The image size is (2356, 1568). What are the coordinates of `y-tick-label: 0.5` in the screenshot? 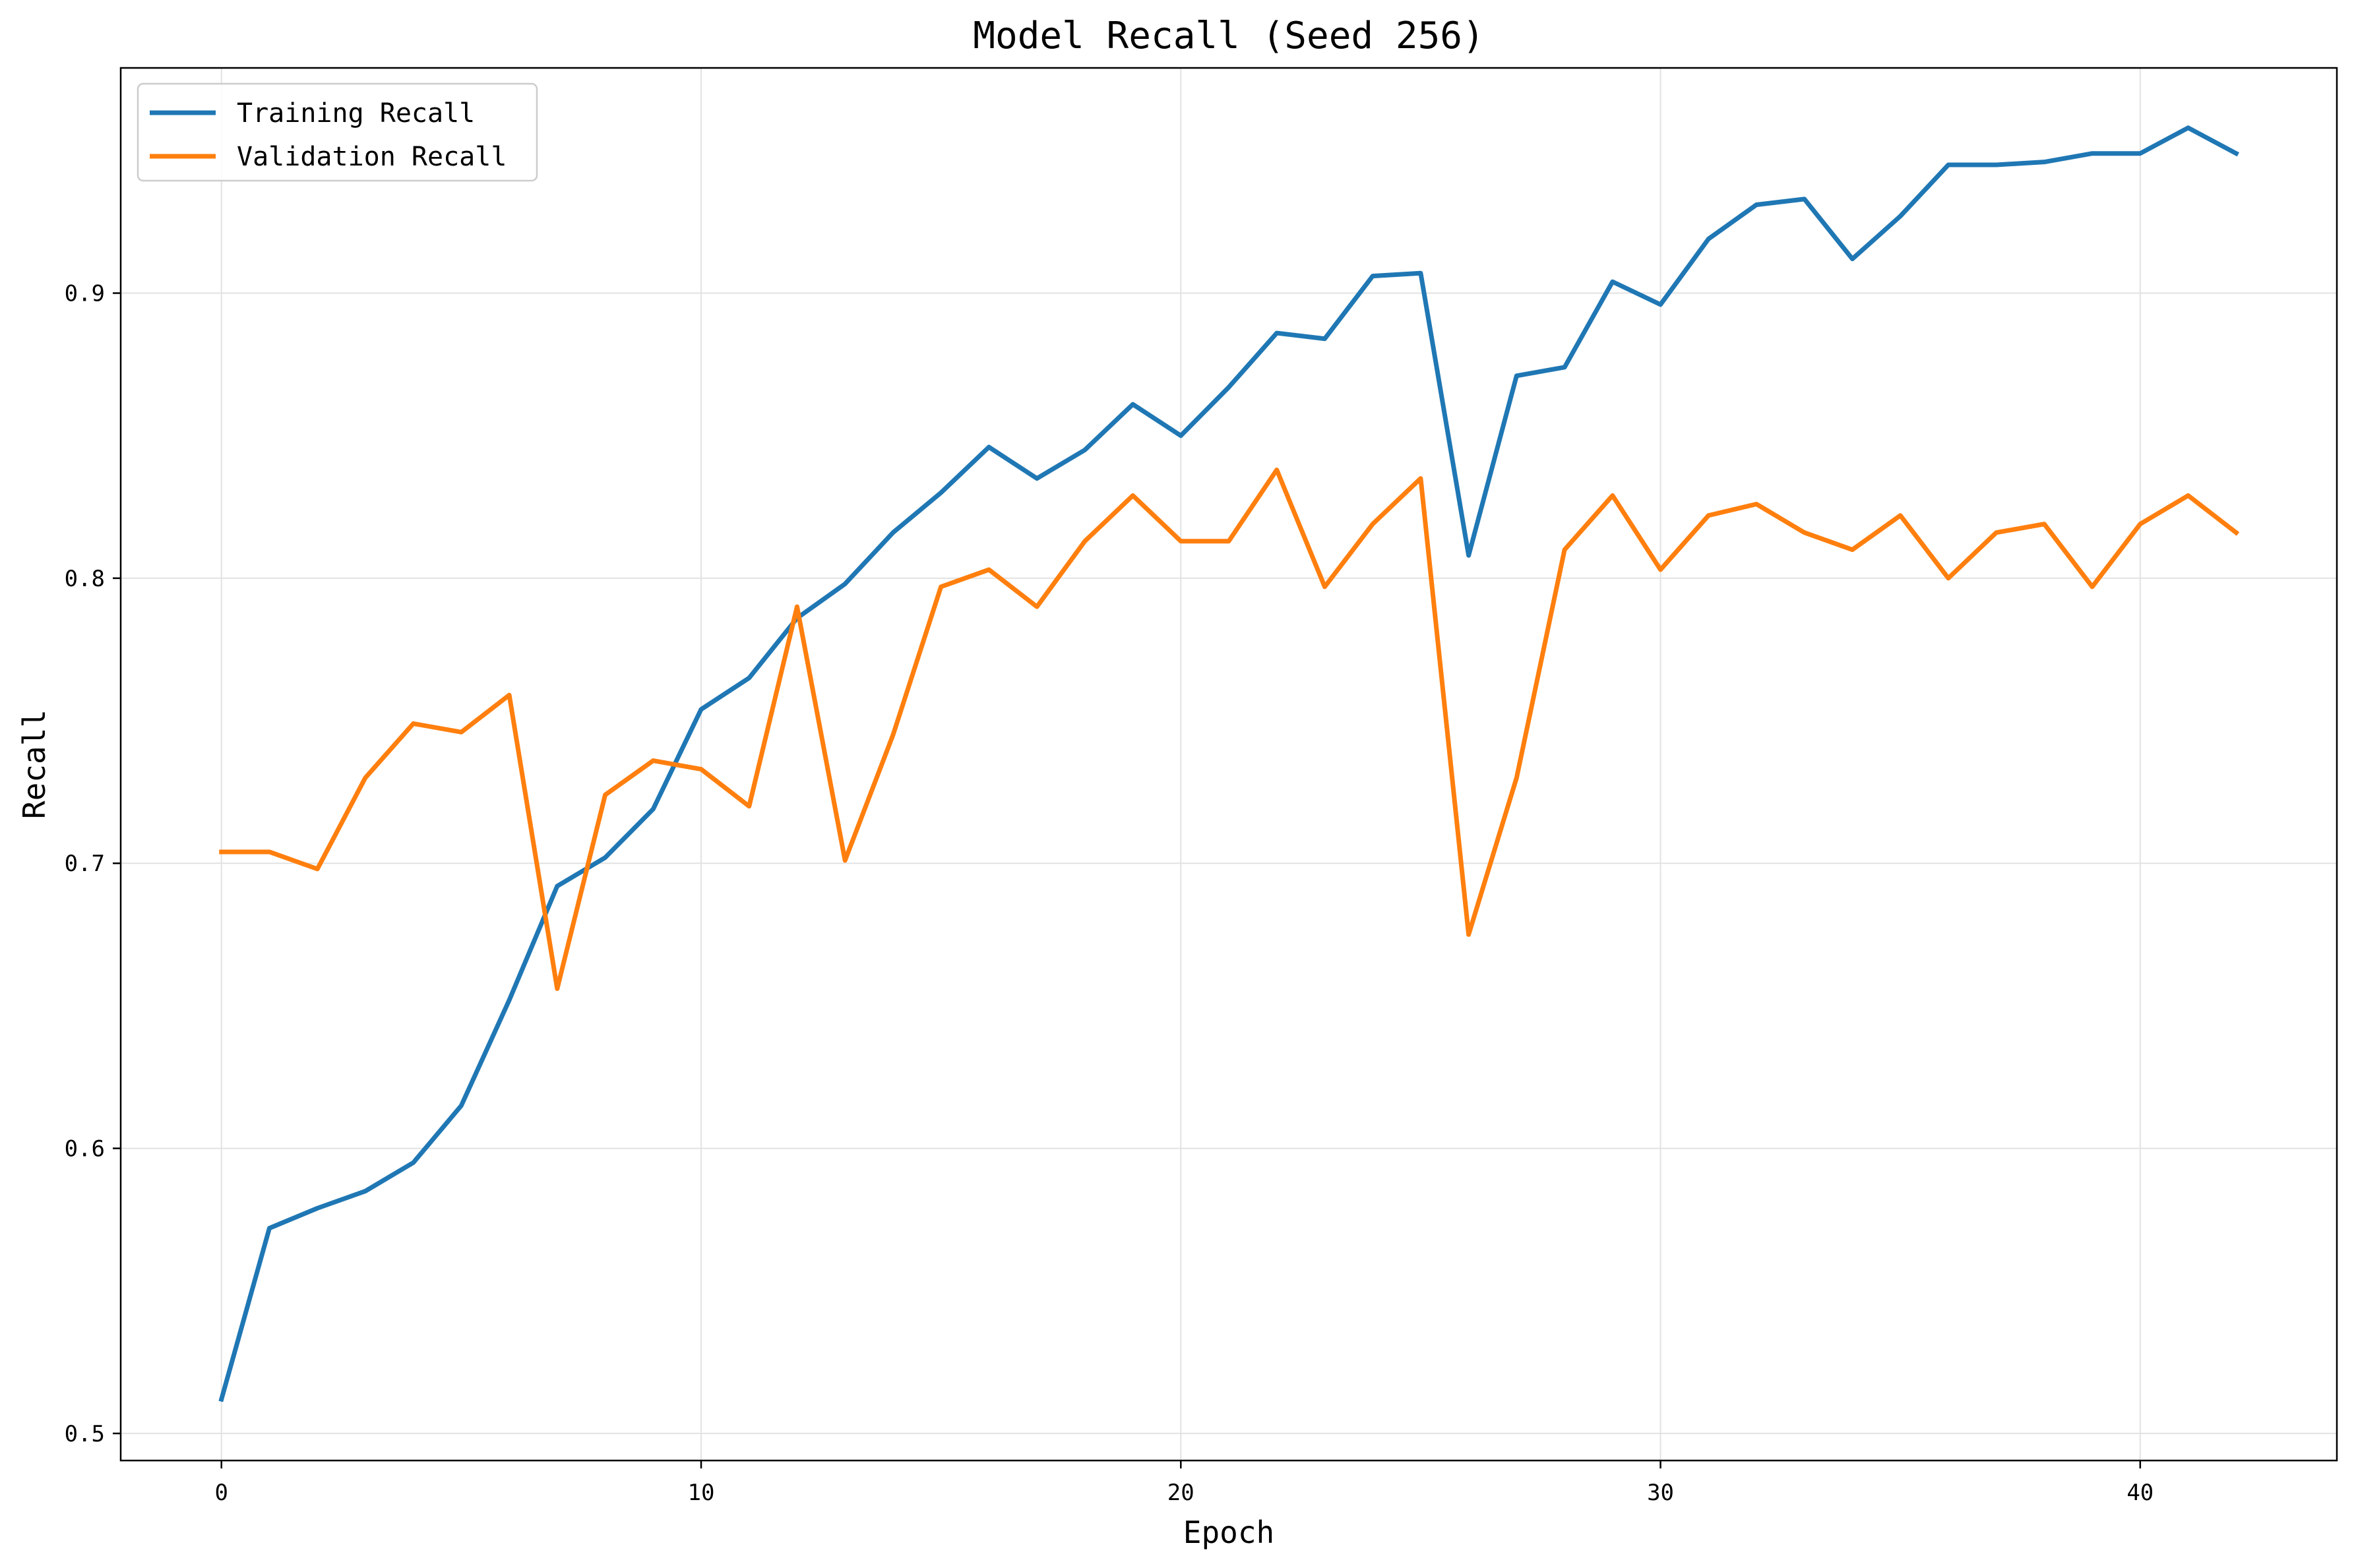 It's located at (85, 1434).